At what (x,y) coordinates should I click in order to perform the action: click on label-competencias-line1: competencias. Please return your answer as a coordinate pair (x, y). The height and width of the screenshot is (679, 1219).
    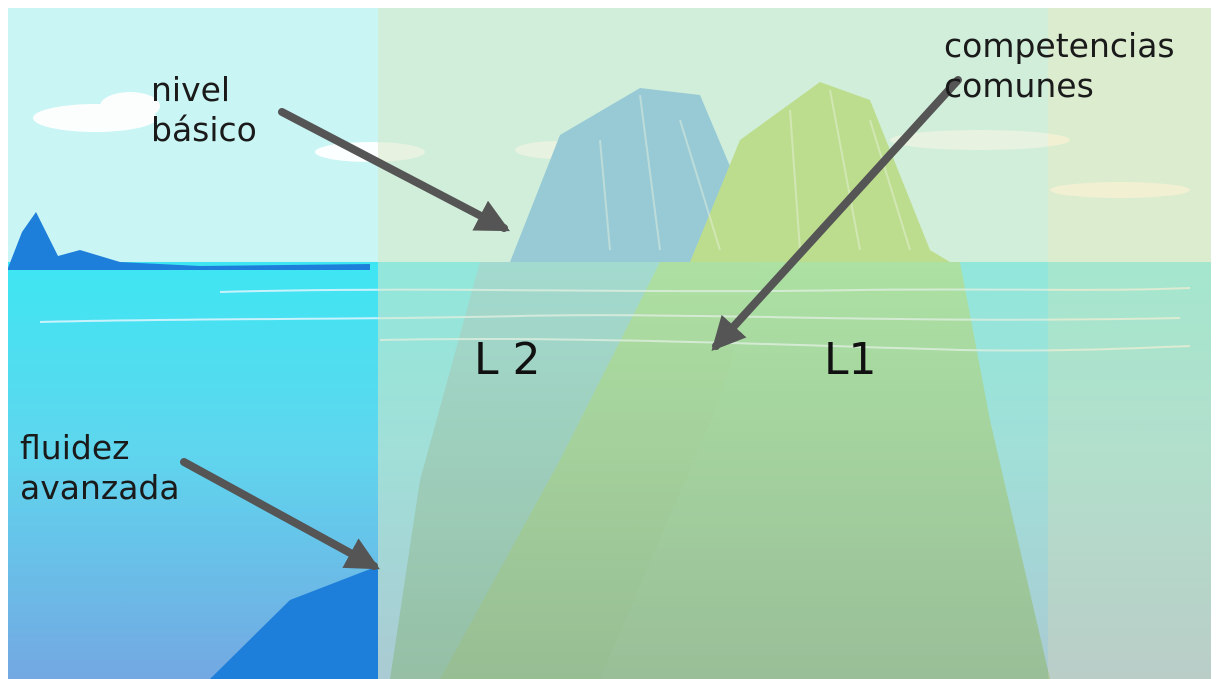
    Looking at the image, I should click on (1059, 45).